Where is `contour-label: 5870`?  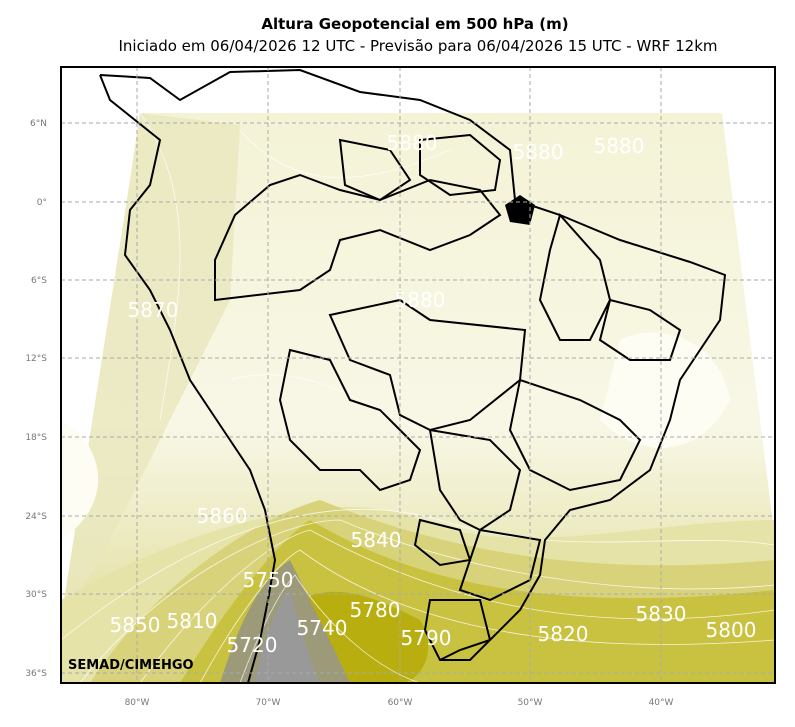
contour-label: 5870 is located at coordinates (153, 310).